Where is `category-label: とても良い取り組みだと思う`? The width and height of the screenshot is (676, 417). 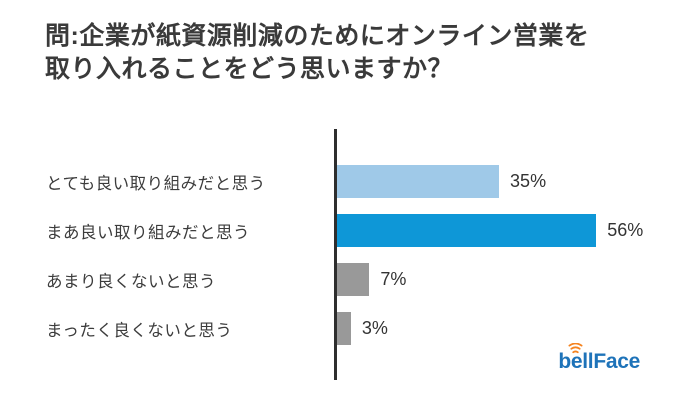 category-label: とても良い取り組みだと思う is located at coordinates (156, 183).